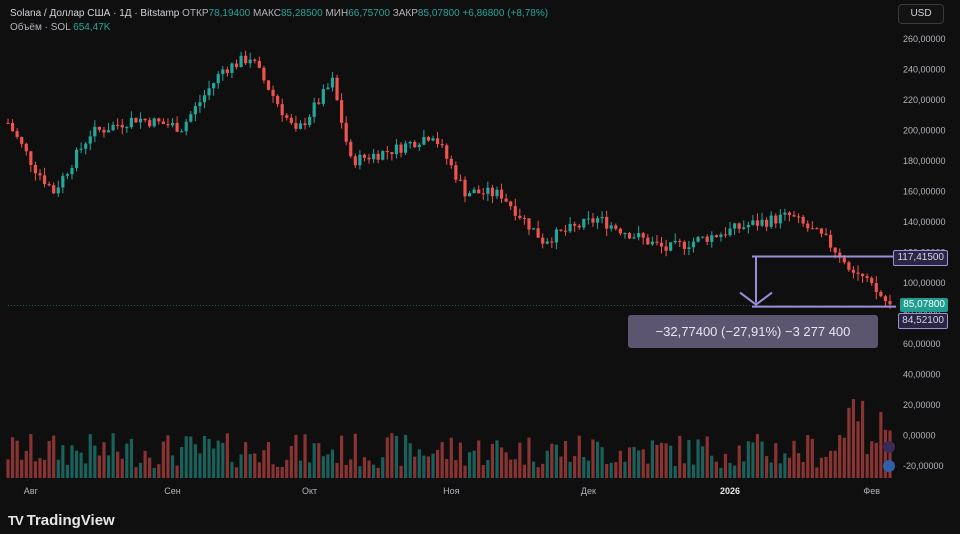 Image resolution: width=960 pixels, height=534 pixels. Describe the element at coordinates (922, 375) in the screenshot. I see `y-tick-label: 40,00000` at that location.